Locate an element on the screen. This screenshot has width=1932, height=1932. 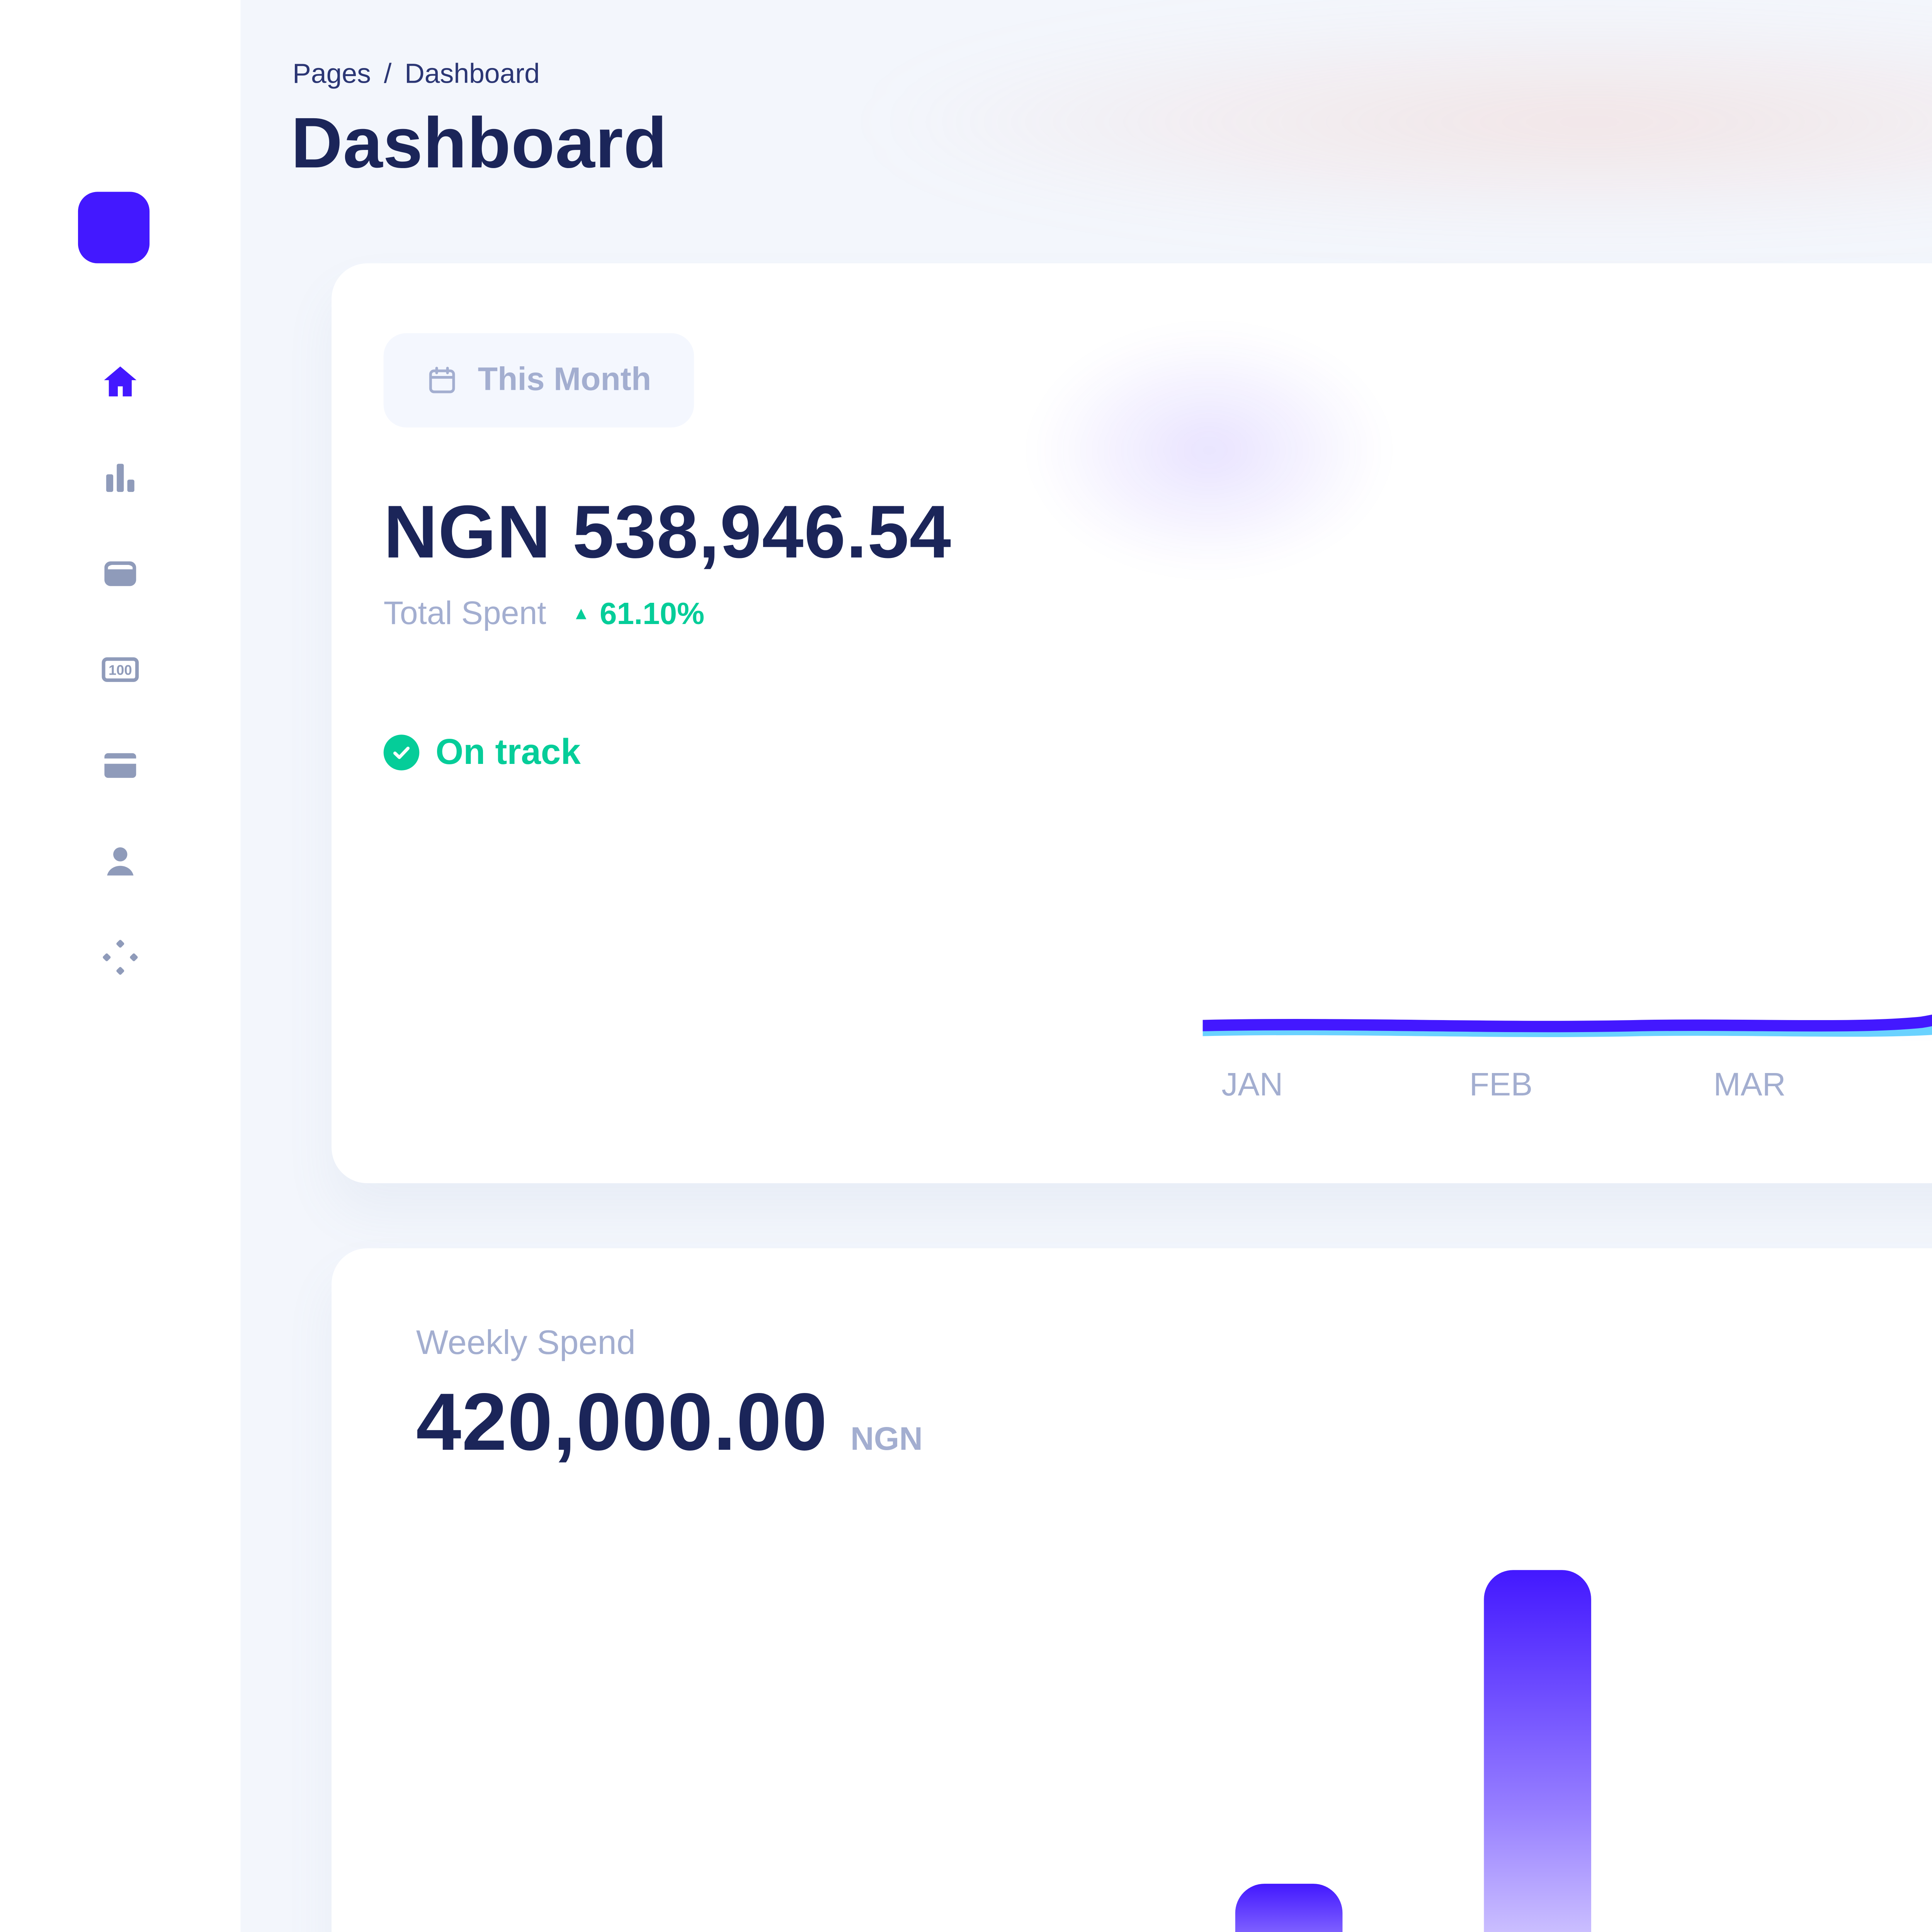
move-icon is located at coordinates (120, 961).